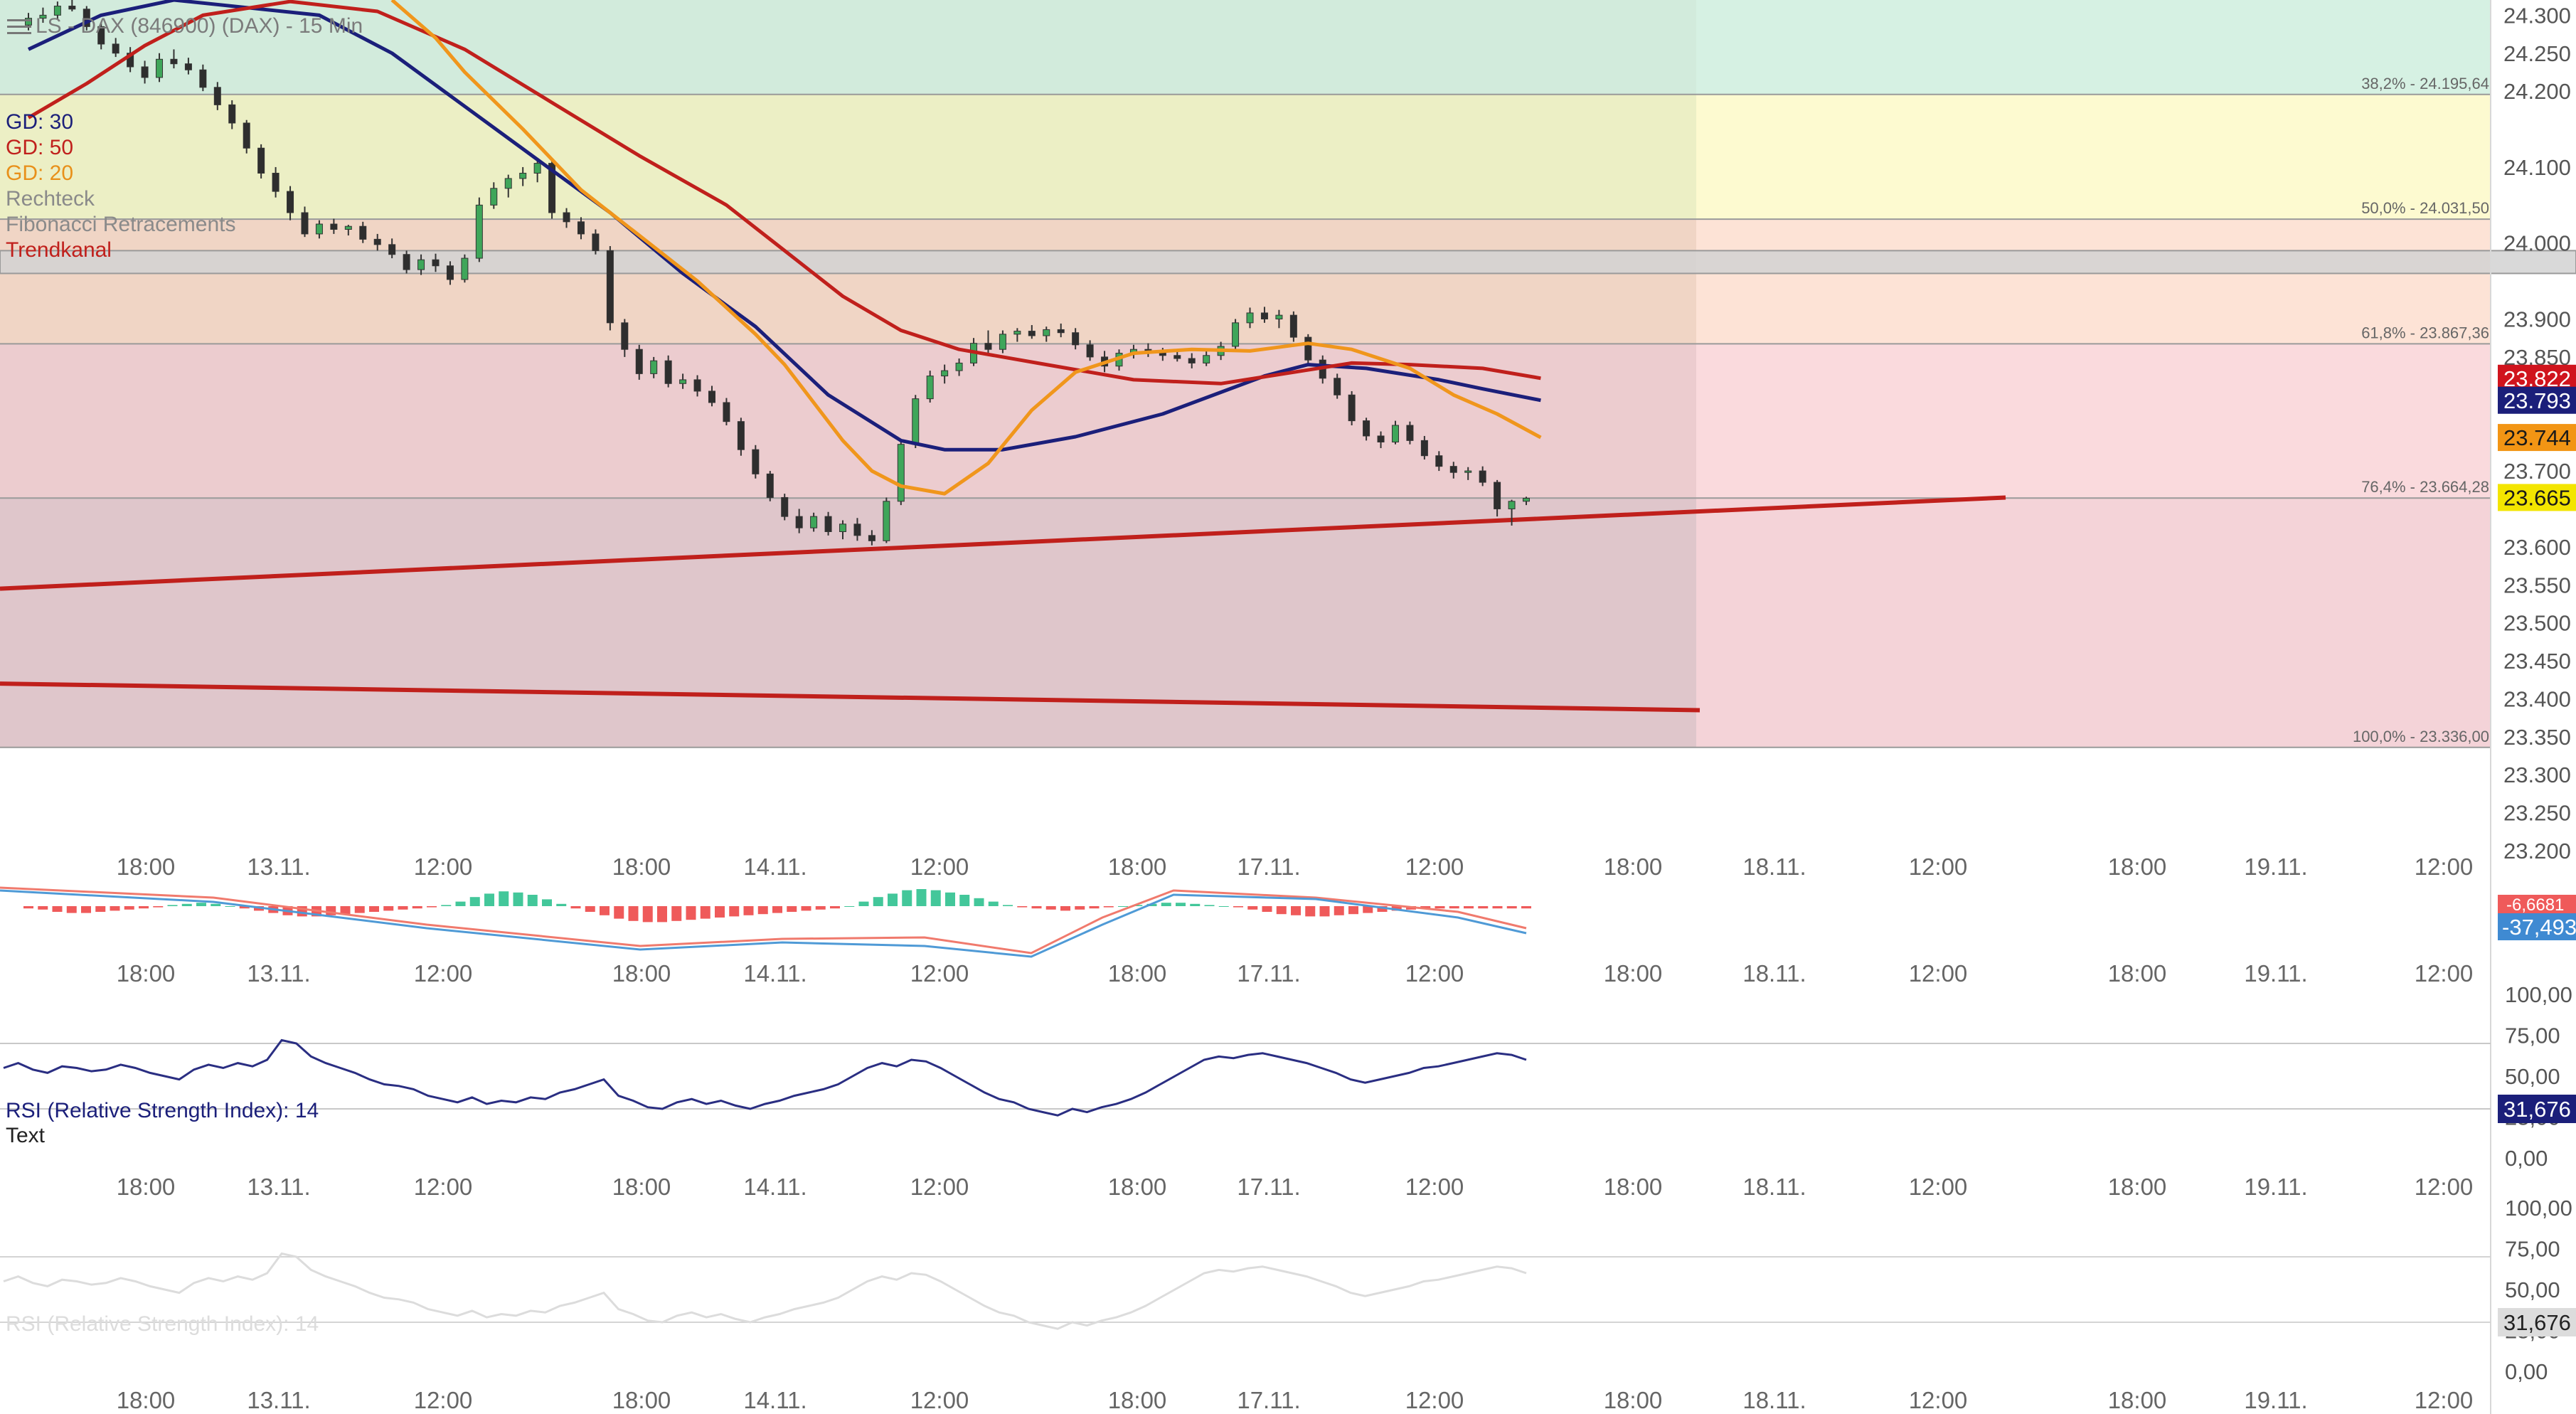 This screenshot has height=1414, width=2576. What do you see at coordinates (185, 26) in the screenshot?
I see `chart-title: LS - DAX (846900) (DAX) - 15 Min` at bounding box center [185, 26].